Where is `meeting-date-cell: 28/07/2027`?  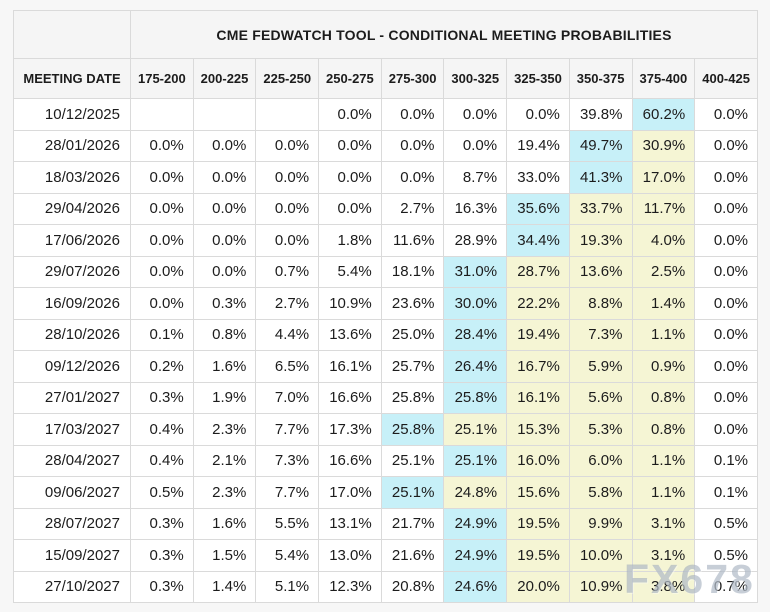
meeting-date-cell: 28/07/2027 is located at coordinates (72, 523).